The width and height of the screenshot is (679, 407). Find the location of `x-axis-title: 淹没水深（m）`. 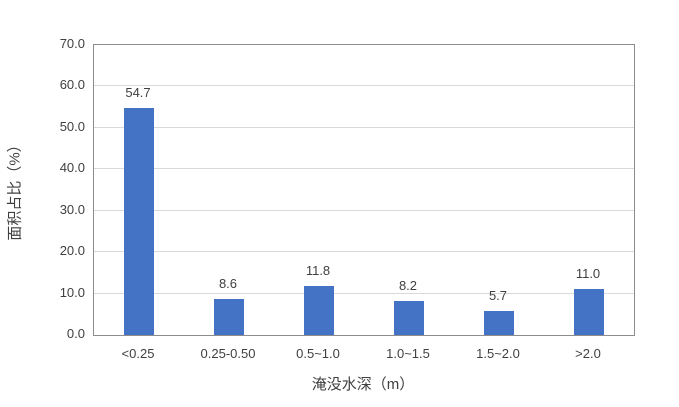

x-axis-title: 淹没水深（m） is located at coordinates (363, 384).